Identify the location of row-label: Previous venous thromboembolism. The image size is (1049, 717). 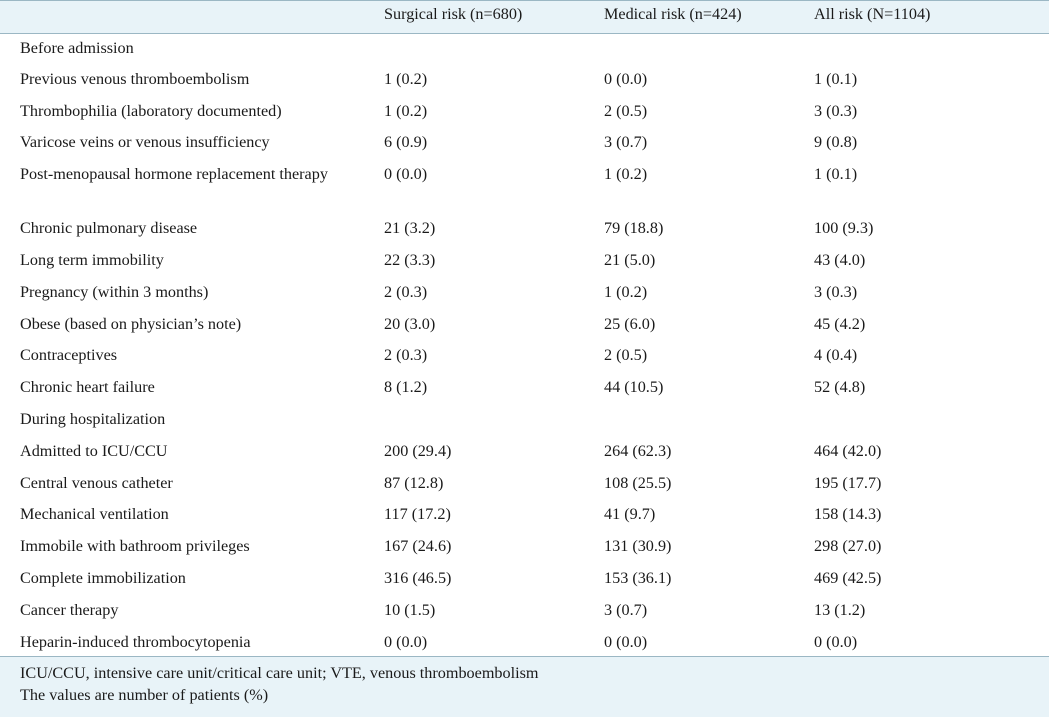
(187, 80).